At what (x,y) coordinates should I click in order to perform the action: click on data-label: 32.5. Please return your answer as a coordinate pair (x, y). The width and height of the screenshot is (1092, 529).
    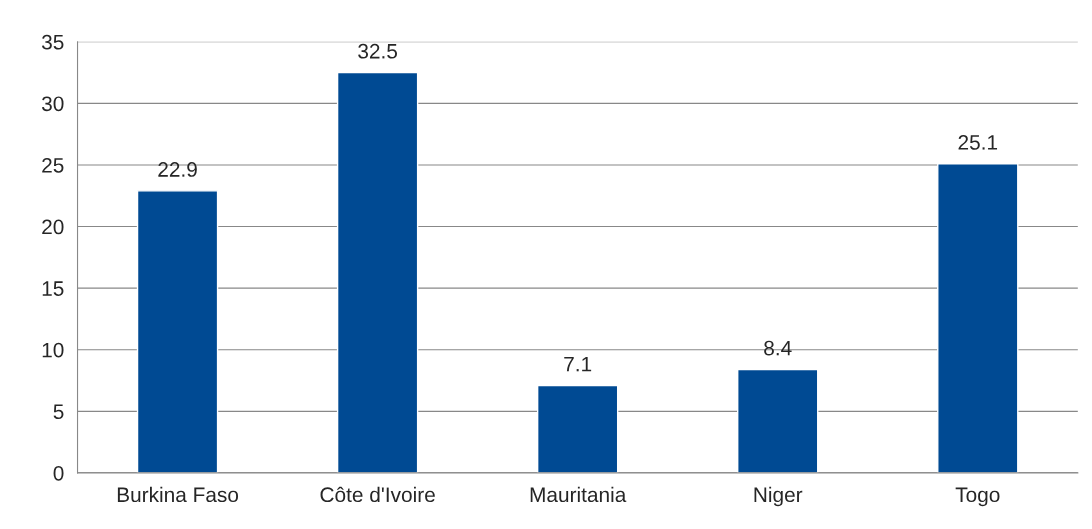
    Looking at the image, I should click on (378, 51).